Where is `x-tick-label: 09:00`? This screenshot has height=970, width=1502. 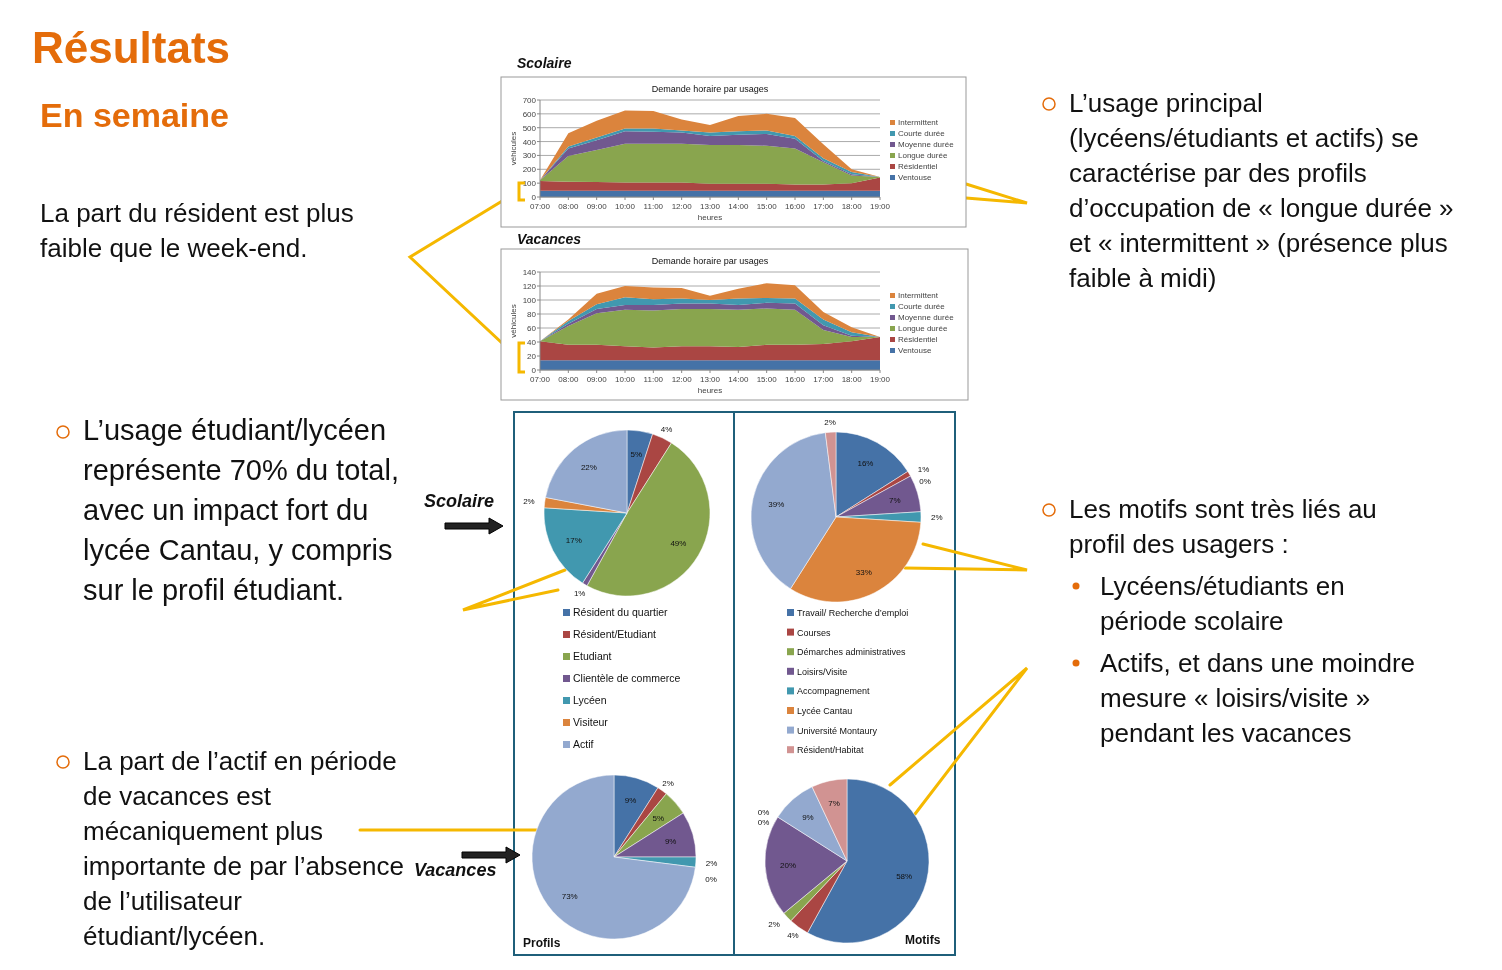 x-tick-label: 09:00 is located at coordinates (597, 379).